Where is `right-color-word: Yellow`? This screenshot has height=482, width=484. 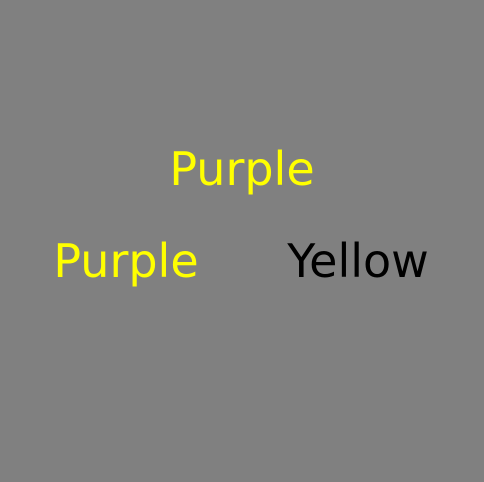
right-color-word: Yellow is located at coordinates (358, 261).